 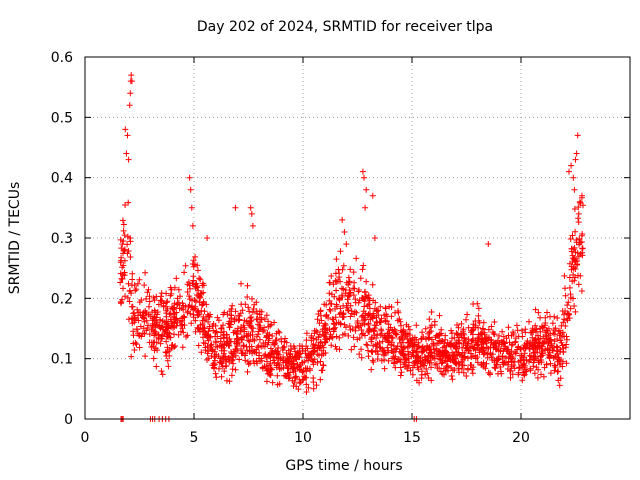 I want to click on y-tick-label: 0.6, so click(x=62, y=58).